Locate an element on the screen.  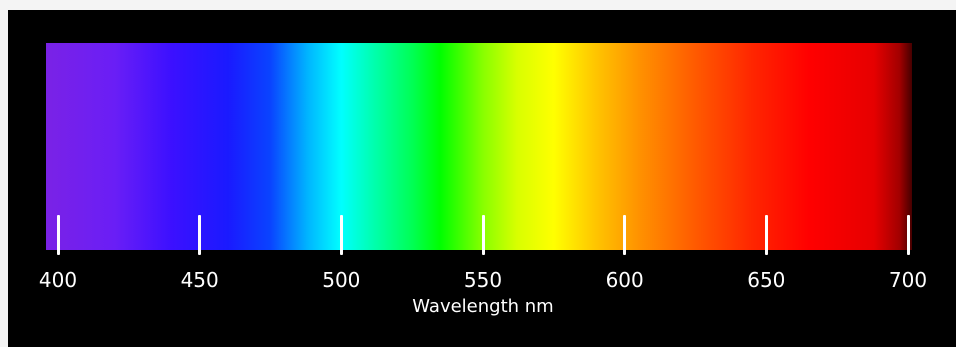
tick-label-450: 450 is located at coordinates (199, 280).